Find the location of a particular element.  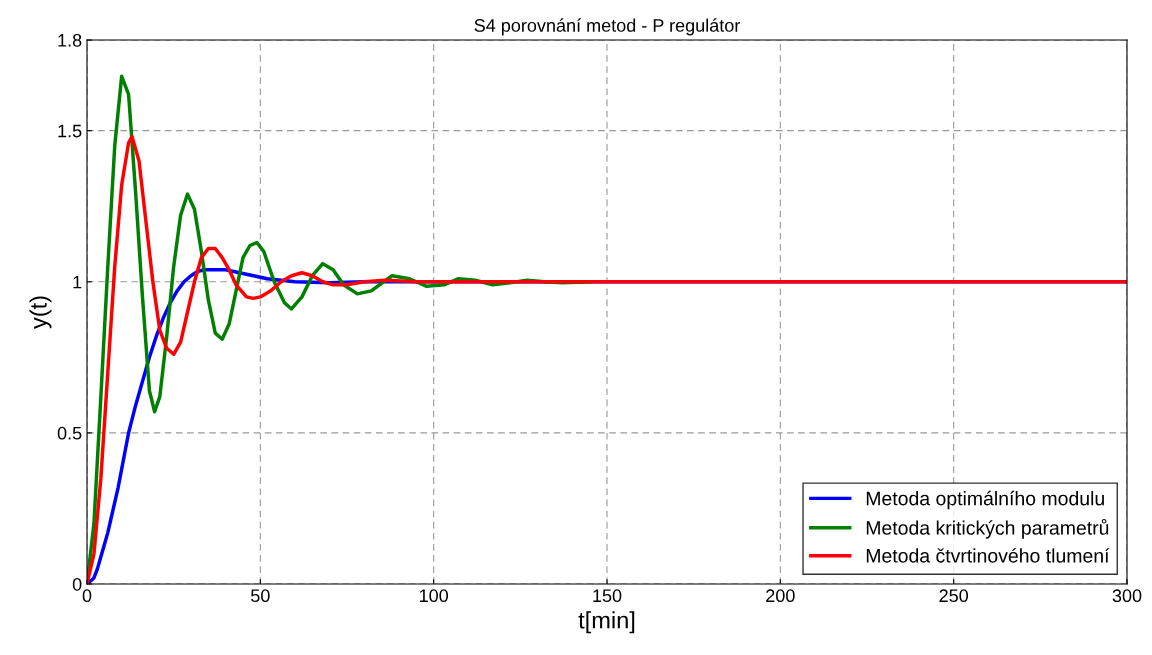

legend-label: Metoda čtvrtinového tlumení is located at coordinates (988, 555).